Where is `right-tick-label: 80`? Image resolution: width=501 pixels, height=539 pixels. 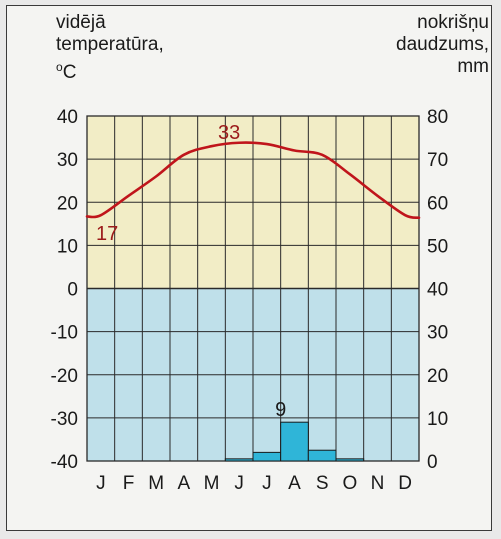
right-tick-label: 80 is located at coordinates (437, 117).